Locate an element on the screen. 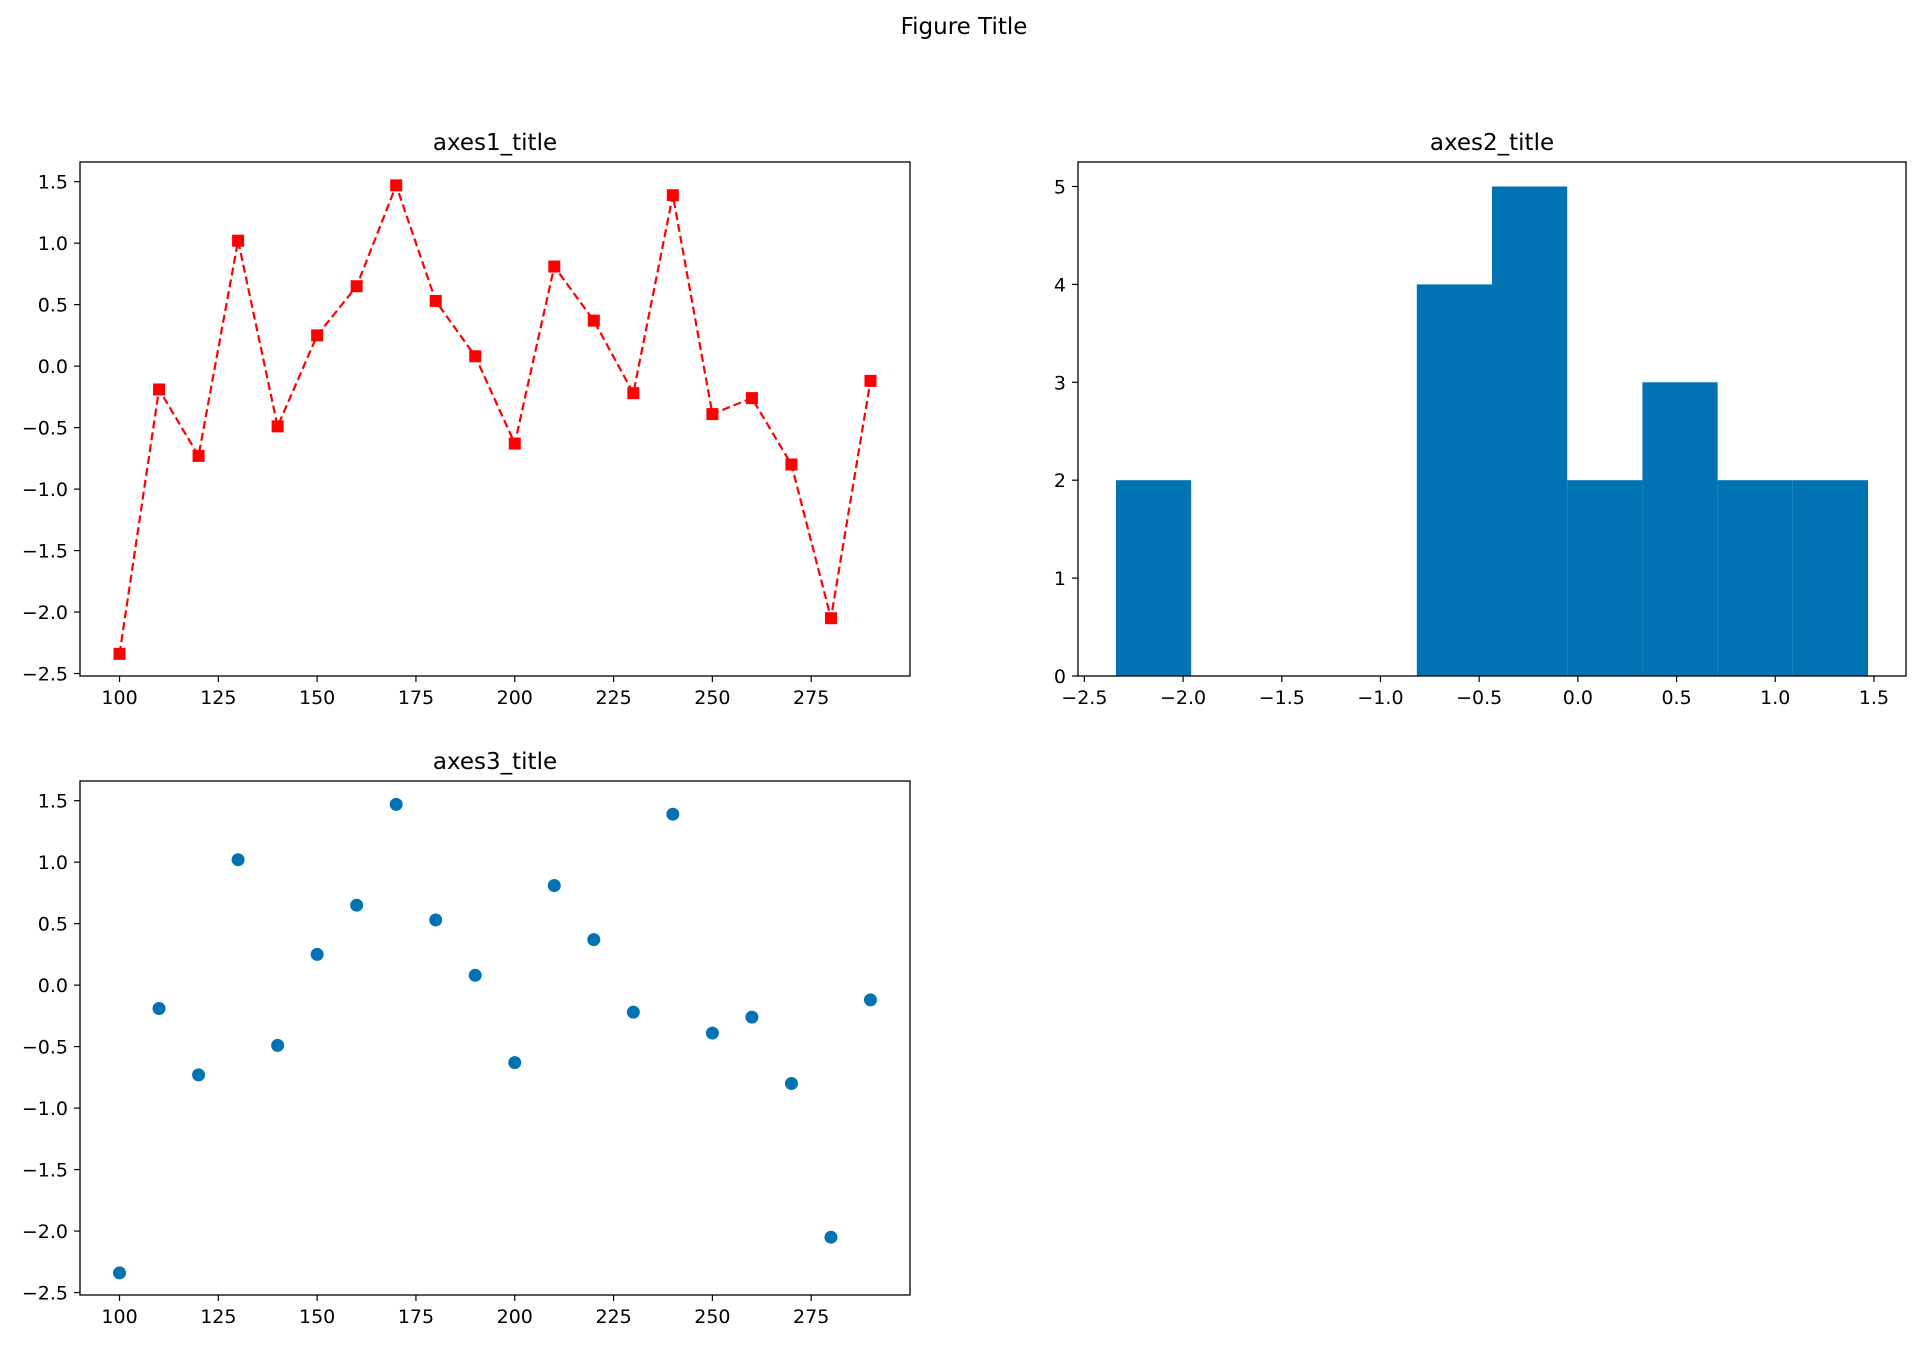 This screenshot has height=1345, width=1920. y-tick-label: 1 is located at coordinates (1060, 579).